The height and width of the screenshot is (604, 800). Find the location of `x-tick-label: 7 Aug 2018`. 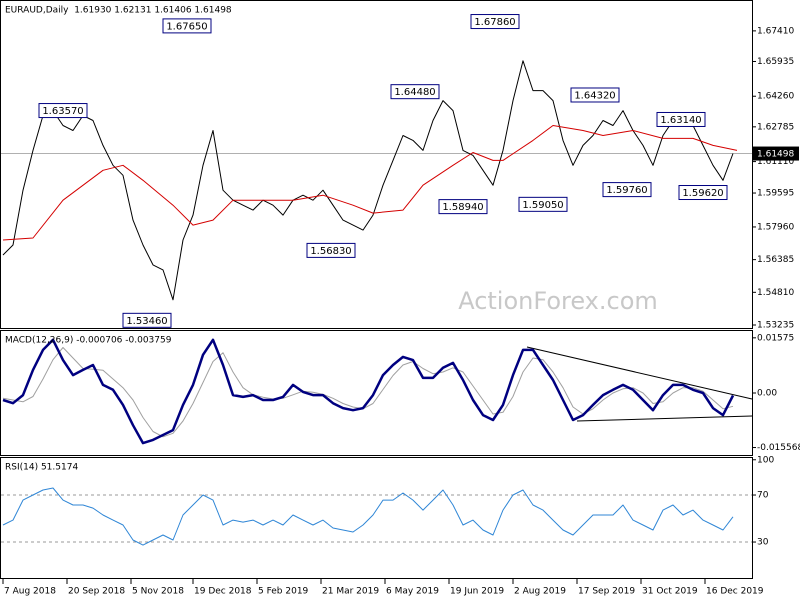

x-tick-label: 7 Aug 2018 is located at coordinates (30, 592).